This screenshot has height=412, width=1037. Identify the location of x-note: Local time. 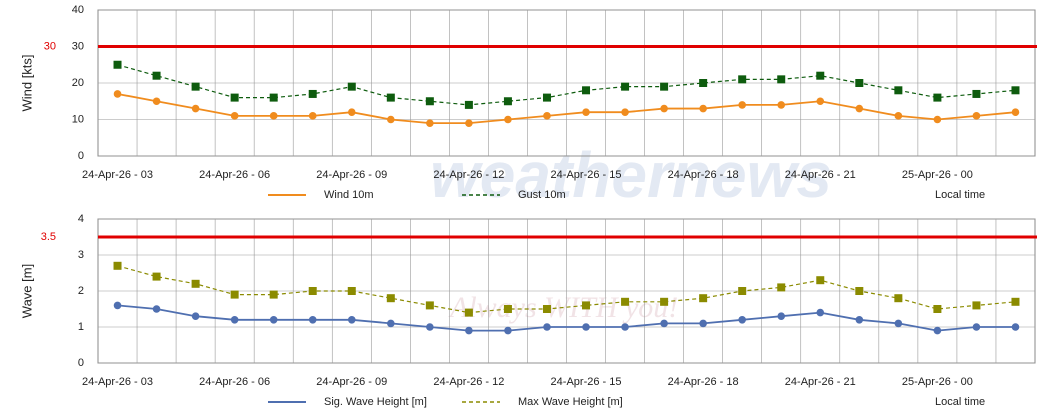
(960, 195).